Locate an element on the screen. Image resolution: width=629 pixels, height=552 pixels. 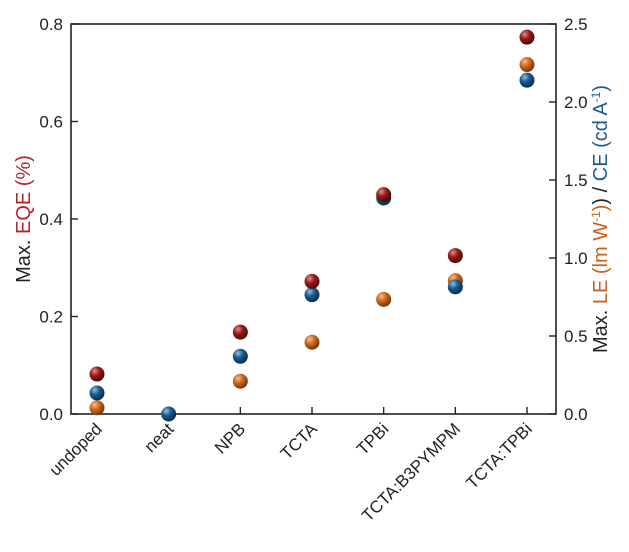
x-tick-label: undoped is located at coordinates (76, 449).